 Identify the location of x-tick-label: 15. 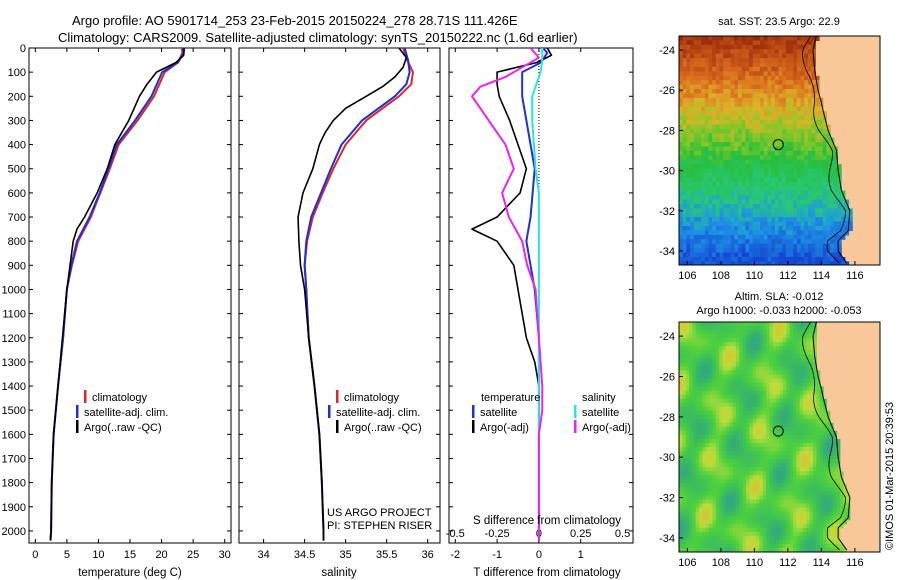
(130, 555).